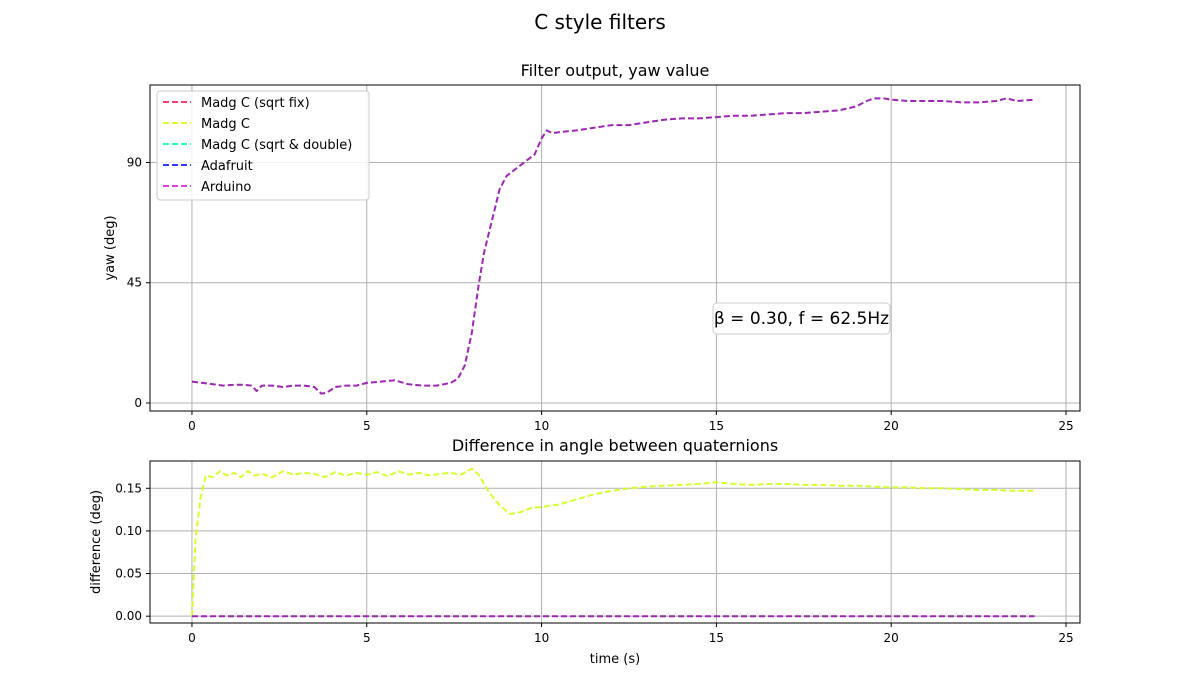 The image size is (1200, 700). What do you see at coordinates (615, 445) in the screenshot?
I see `difference-axes-title: Difference in angle between quaternions` at bounding box center [615, 445].